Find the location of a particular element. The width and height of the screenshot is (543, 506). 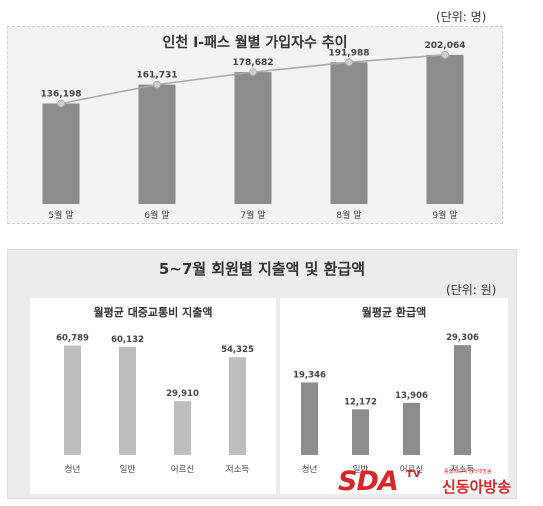

data-label: 13,906 is located at coordinates (411, 396).